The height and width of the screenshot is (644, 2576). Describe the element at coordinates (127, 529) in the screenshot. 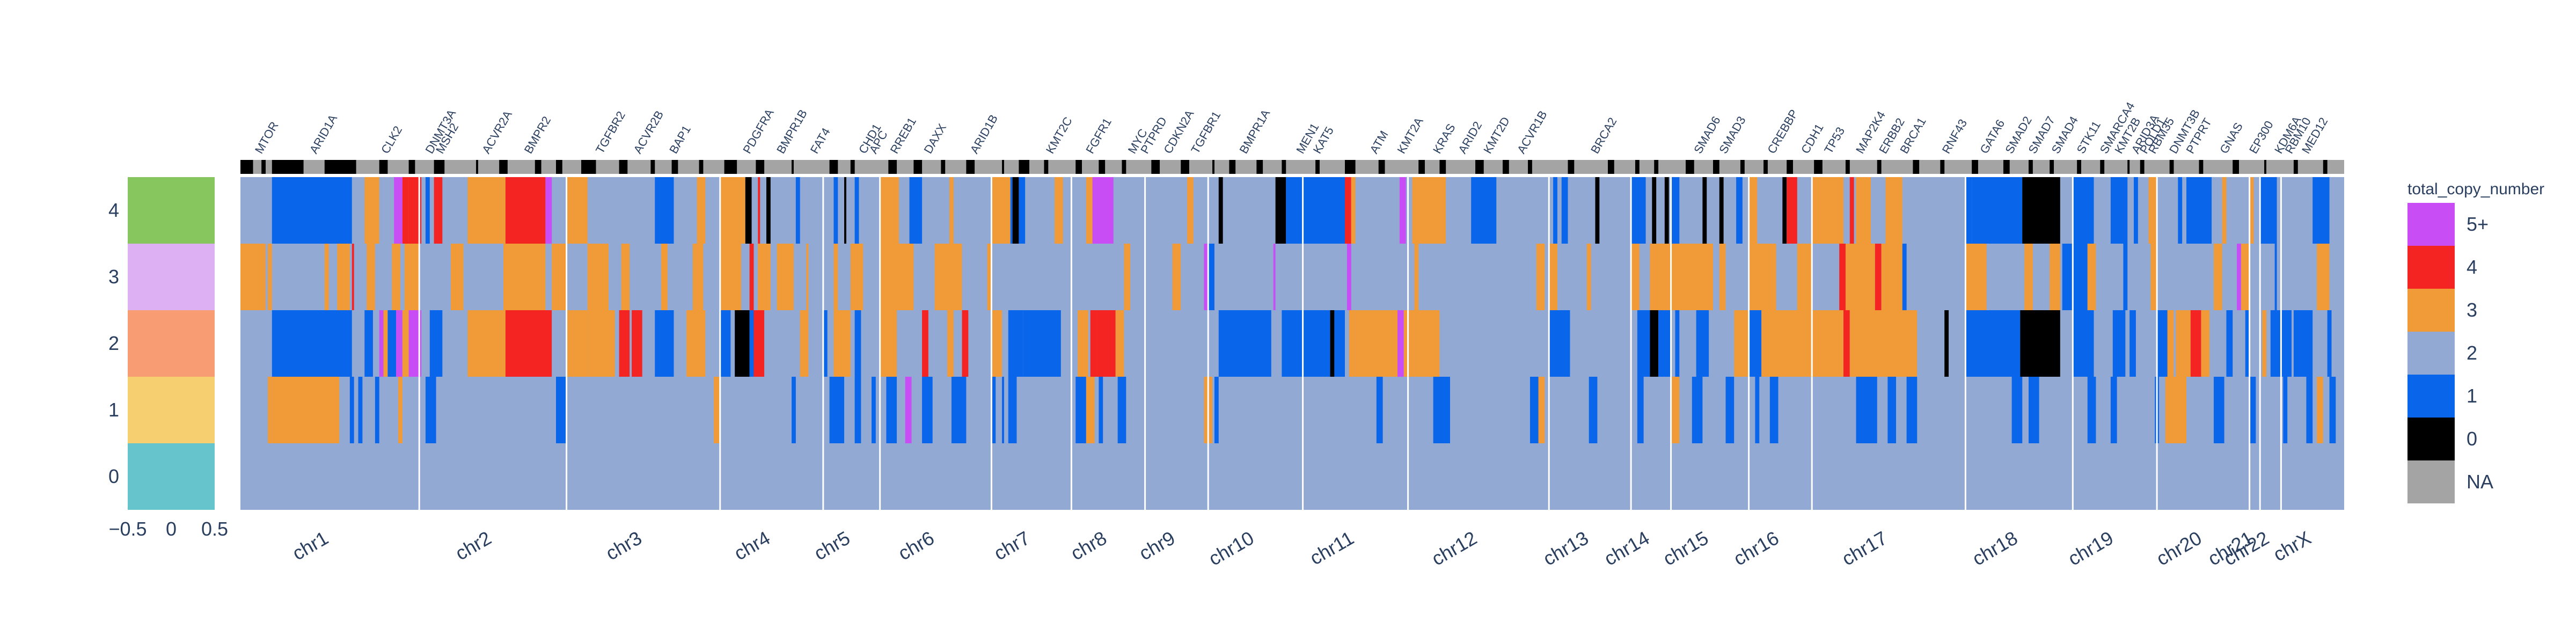

I see `side-panel-x-tick: −0.5` at that location.